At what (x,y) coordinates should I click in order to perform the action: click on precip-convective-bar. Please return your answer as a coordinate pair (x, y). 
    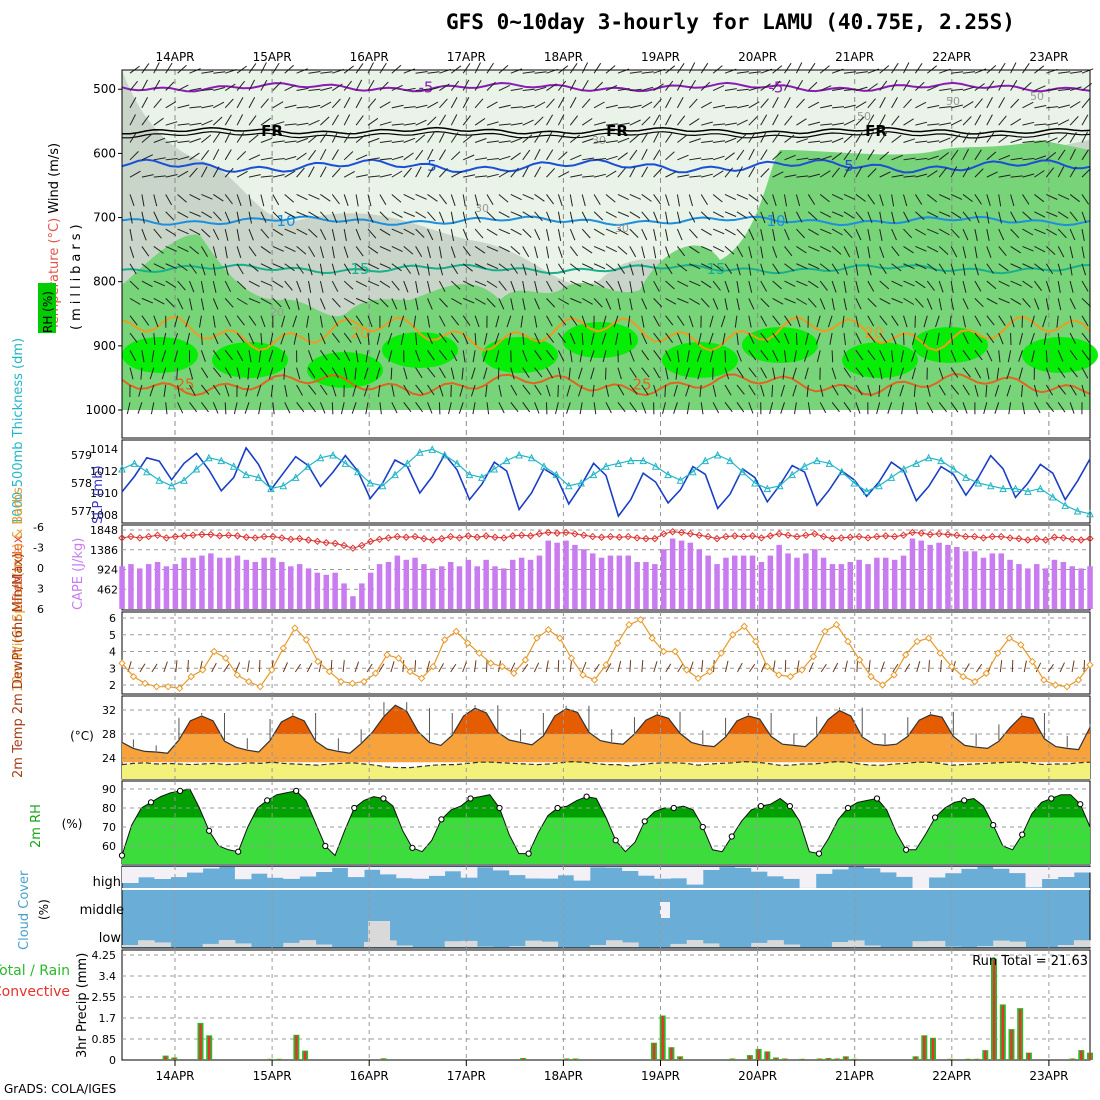
    Looking at the image, I should click on (845, 1058).